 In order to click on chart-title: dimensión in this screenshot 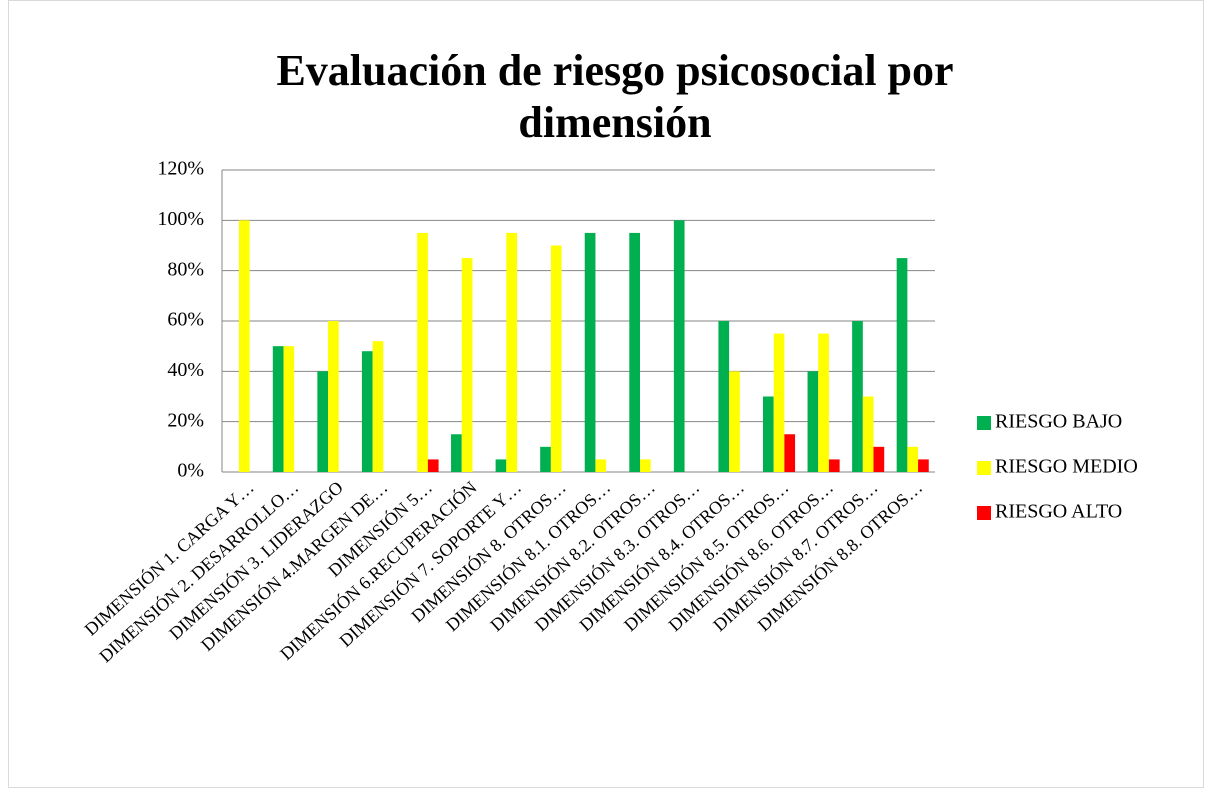, I will do `click(614, 122)`.